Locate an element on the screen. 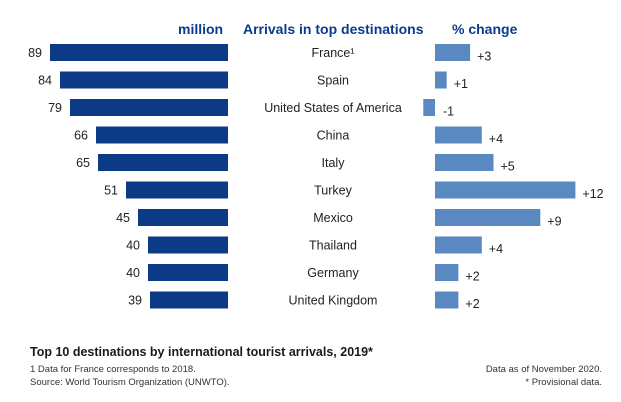 The width and height of the screenshot is (621, 402). destination-united-states-of-america: United States of America is located at coordinates (333, 108).